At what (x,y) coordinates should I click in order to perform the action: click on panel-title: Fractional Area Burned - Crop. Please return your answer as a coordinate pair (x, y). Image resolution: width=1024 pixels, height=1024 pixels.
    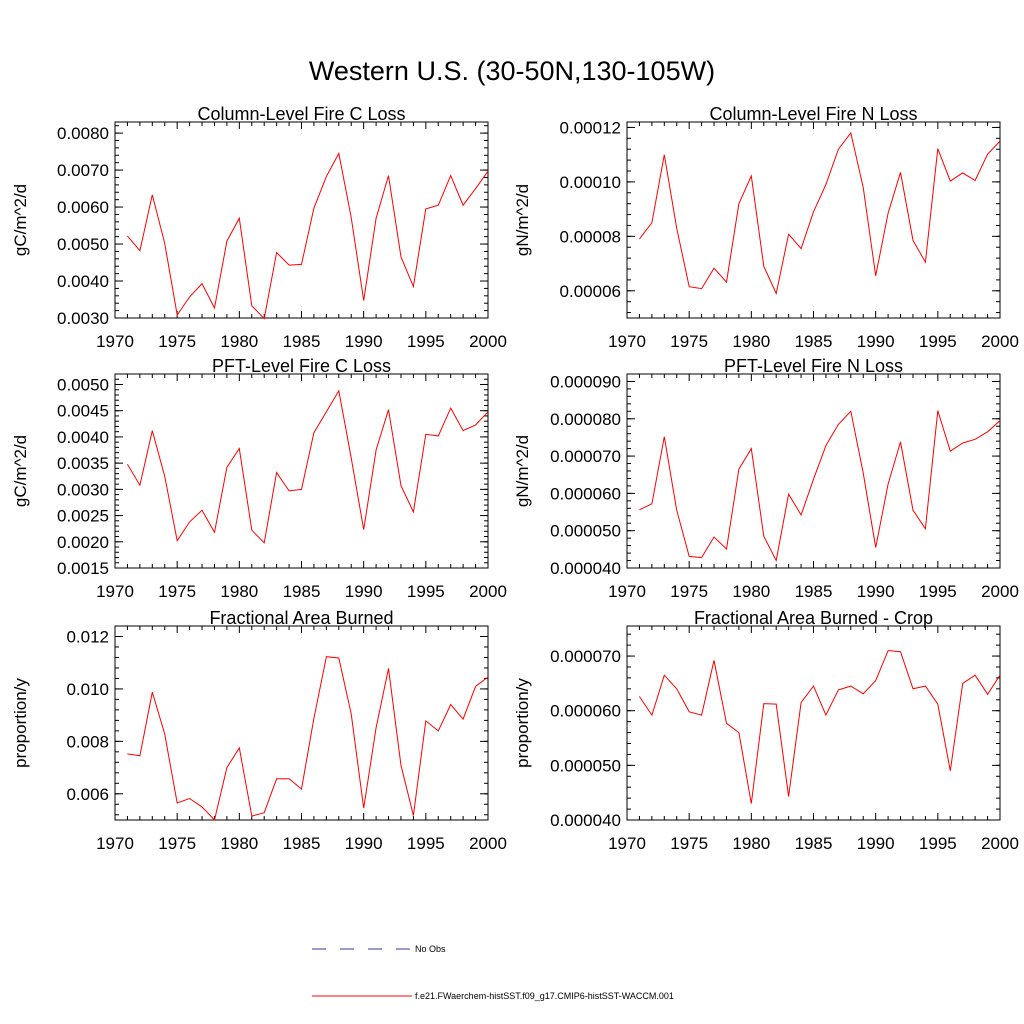
    Looking at the image, I should click on (813, 618).